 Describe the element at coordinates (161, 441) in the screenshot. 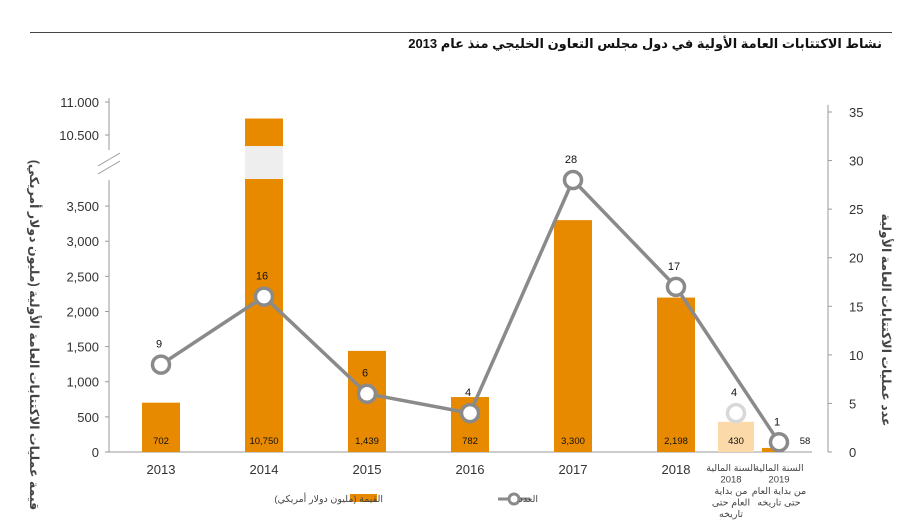

I see `bar-value-label: 702` at that location.